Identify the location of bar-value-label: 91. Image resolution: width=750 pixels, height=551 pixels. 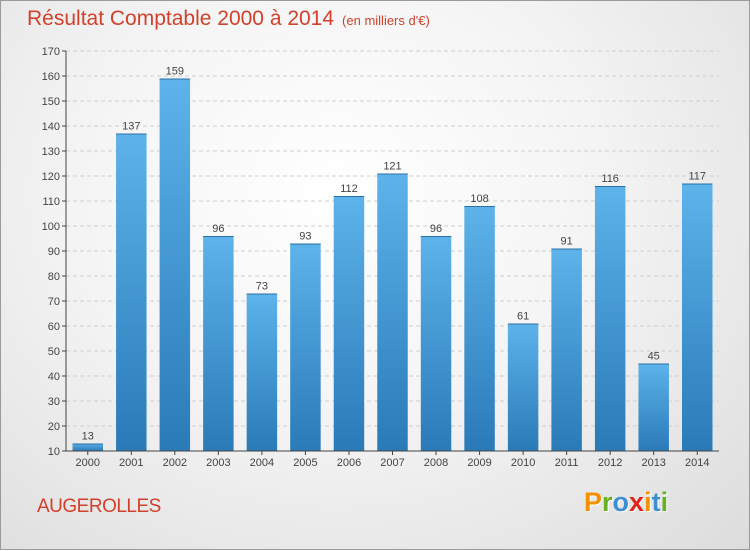
(567, 242).